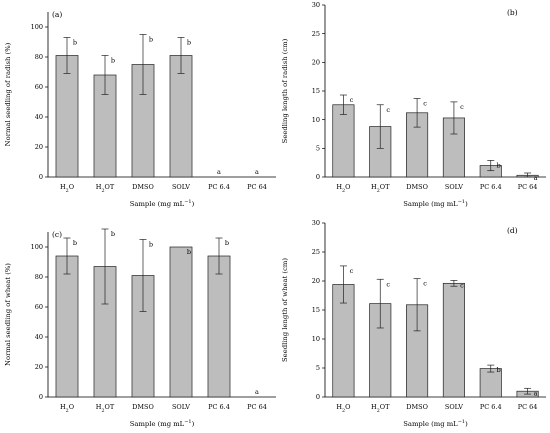  Describe the element at coordinates (285, 90) in the screenshot. I see `y-axis-title: Seedling length of radish (cm)` at that location.